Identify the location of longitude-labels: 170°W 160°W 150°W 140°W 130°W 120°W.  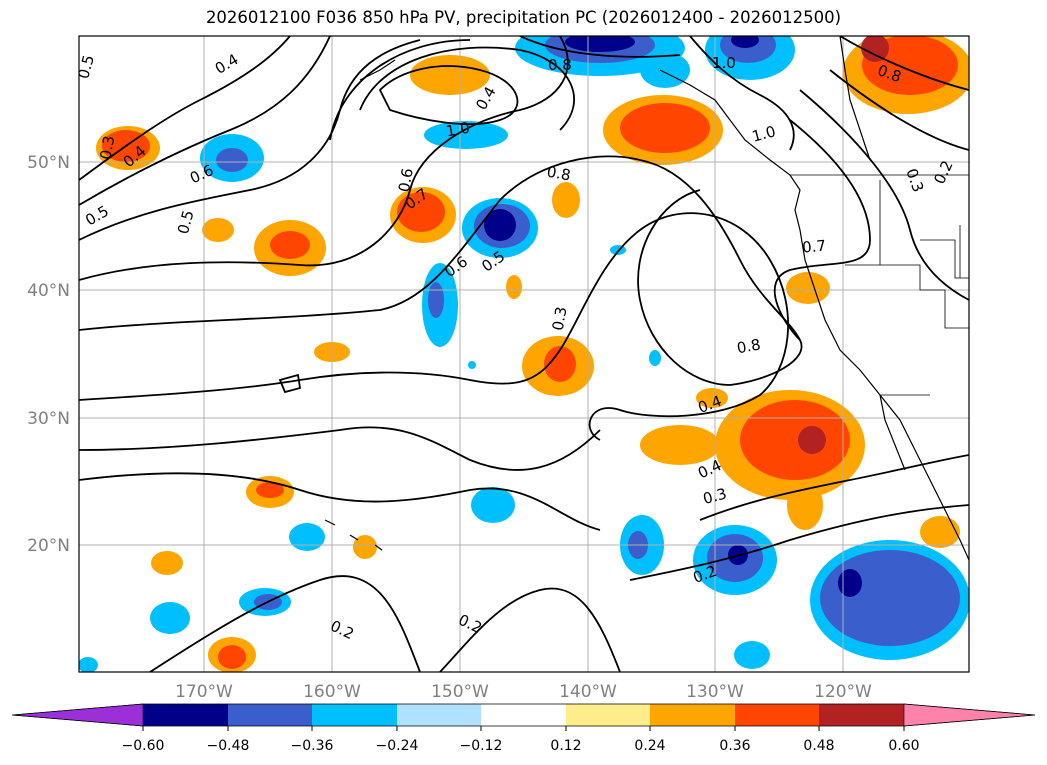
(523, 692).